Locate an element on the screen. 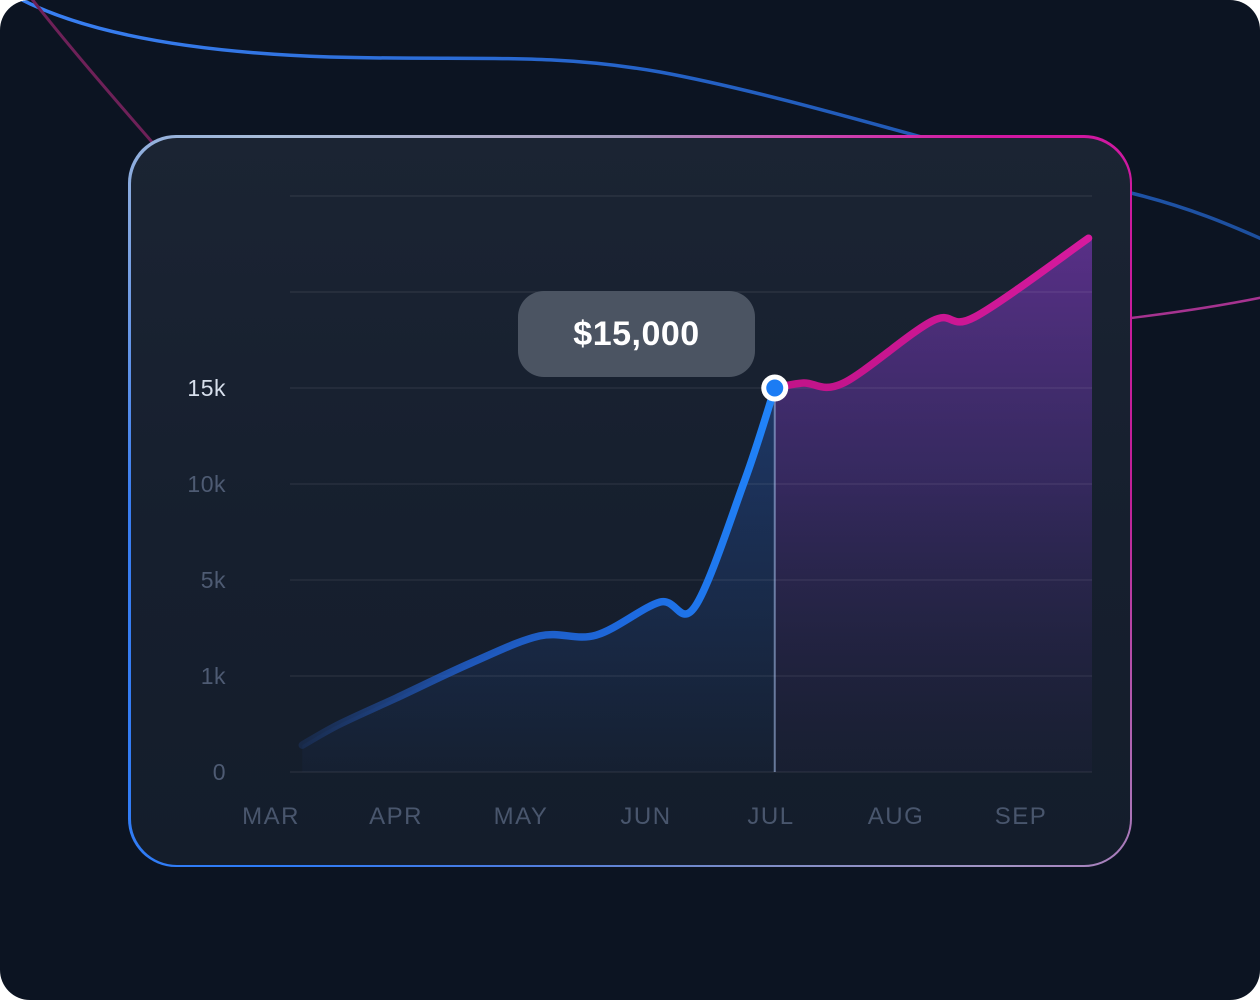 The width and height of the screenshot is (1260, 1000). y-axis: 15k 10k 5k 1k 0 is located at coordinates (176, 400).